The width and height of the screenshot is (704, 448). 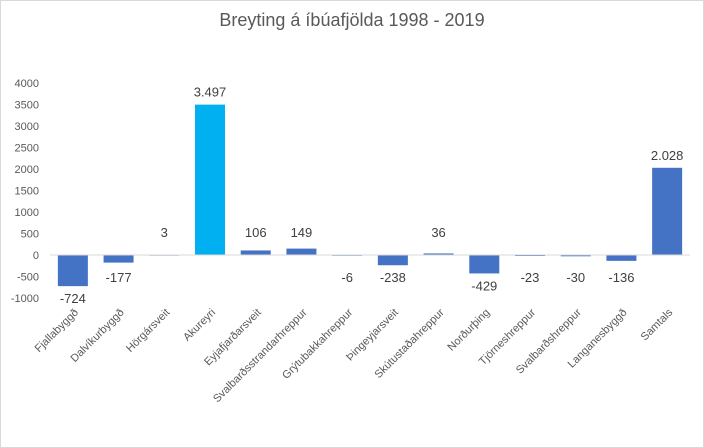 I want to click on data-label: 36, so click(x=438, y=232).